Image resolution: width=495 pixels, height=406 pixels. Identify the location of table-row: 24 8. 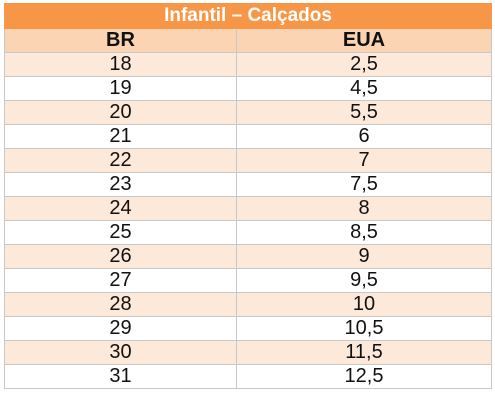
(248, 208).